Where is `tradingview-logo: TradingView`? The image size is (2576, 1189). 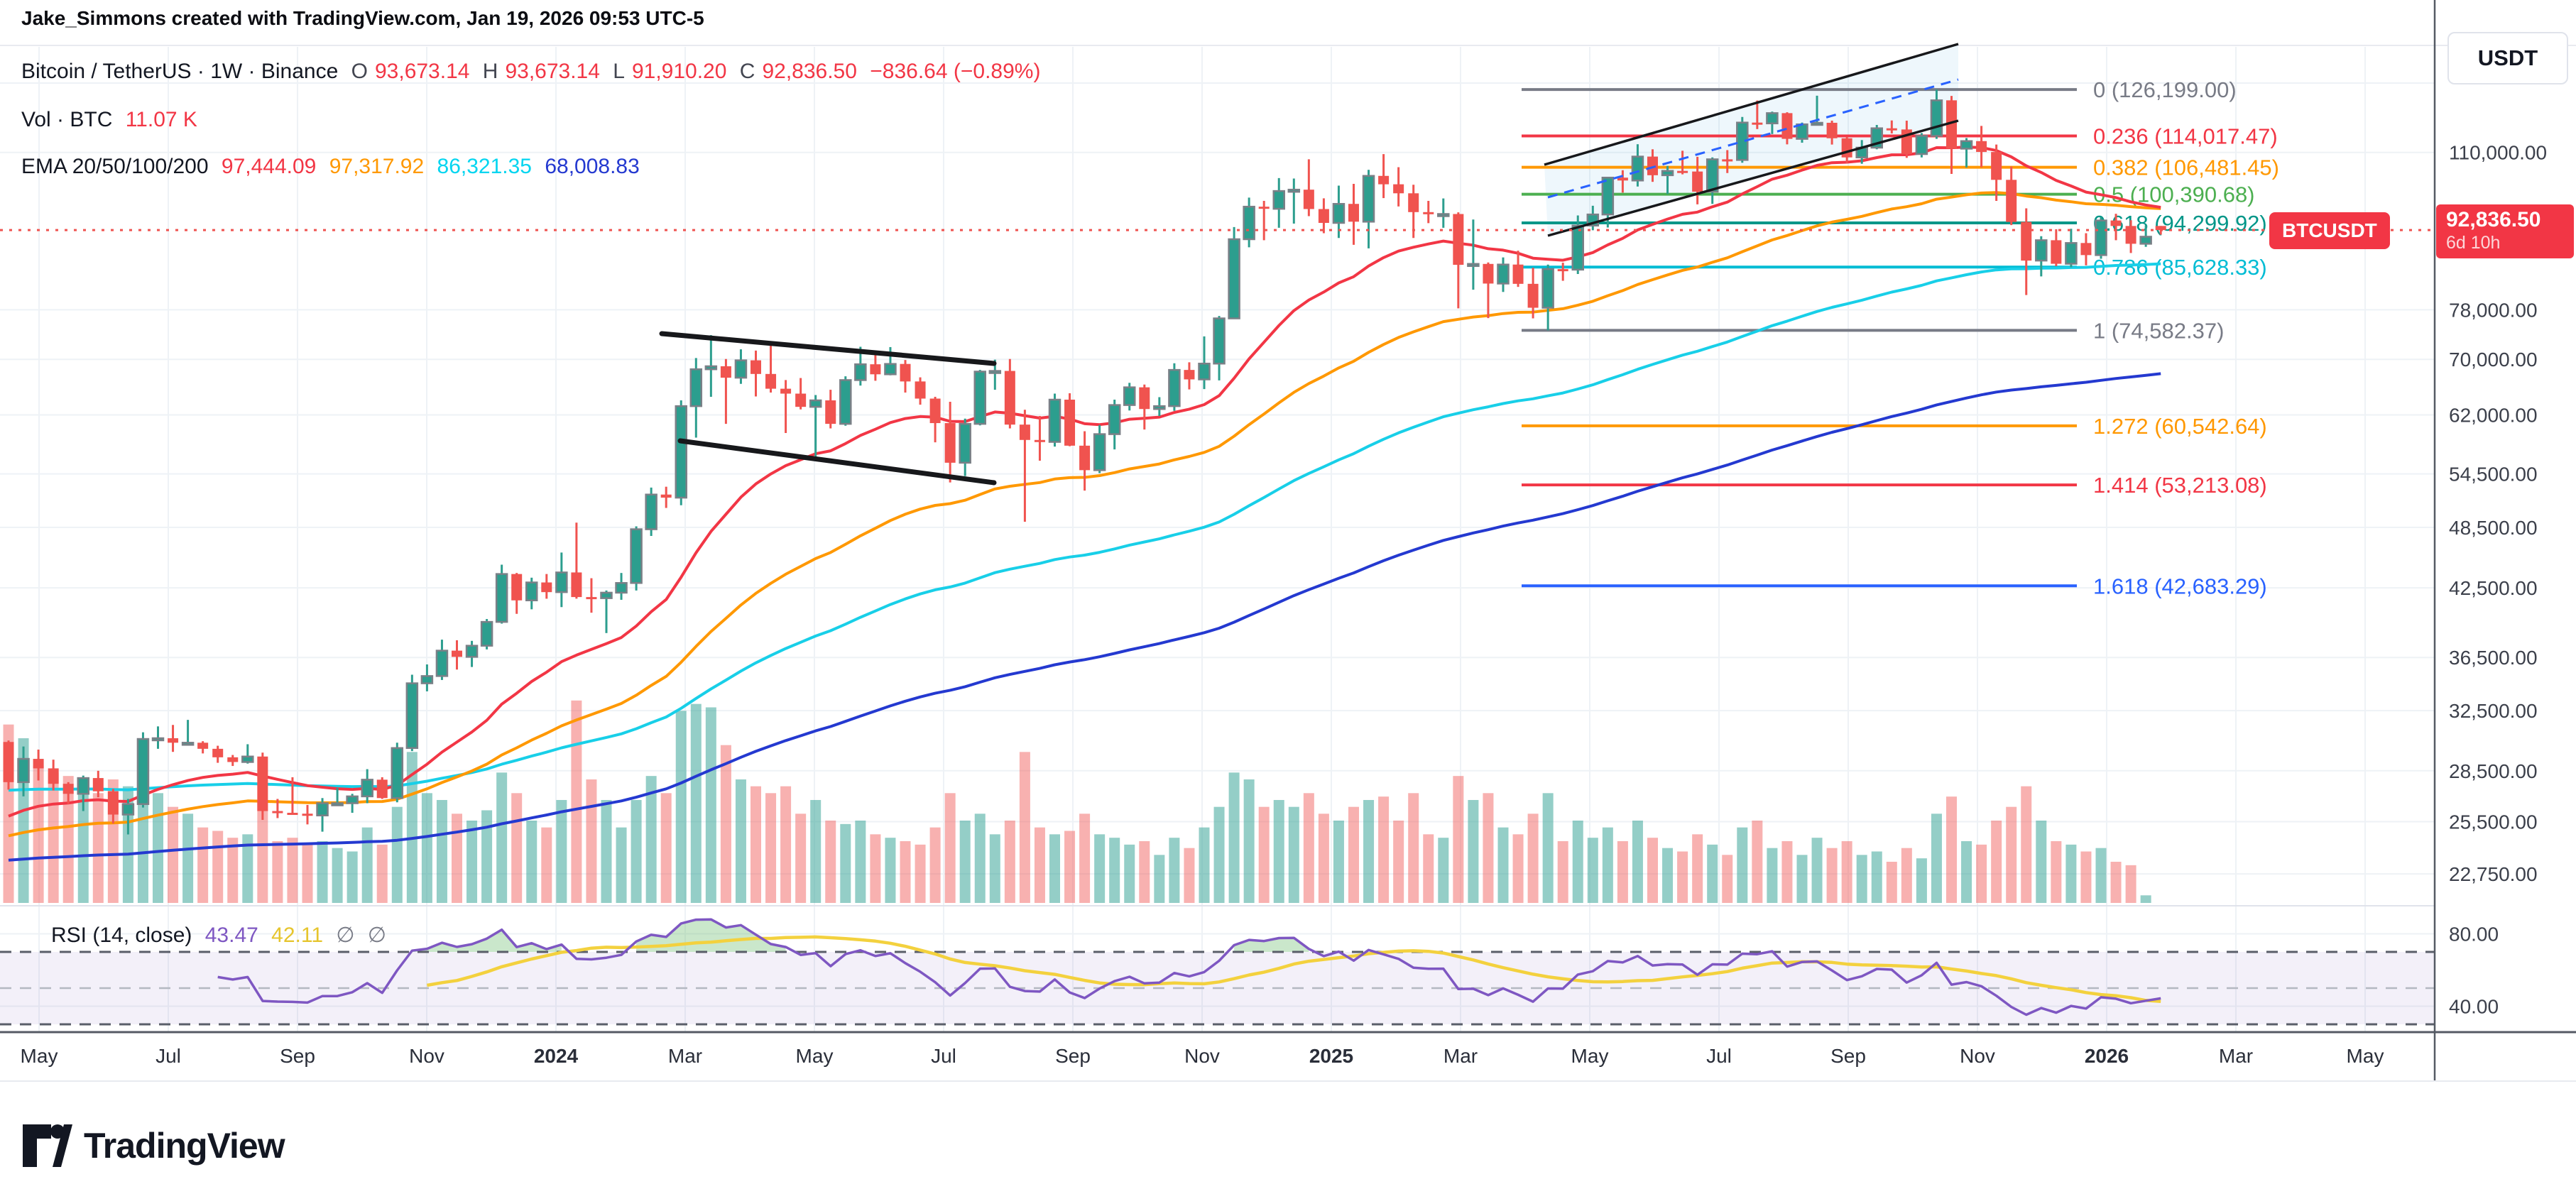
tradingview-logo: TradingView is located at coordinates (153, 1145).